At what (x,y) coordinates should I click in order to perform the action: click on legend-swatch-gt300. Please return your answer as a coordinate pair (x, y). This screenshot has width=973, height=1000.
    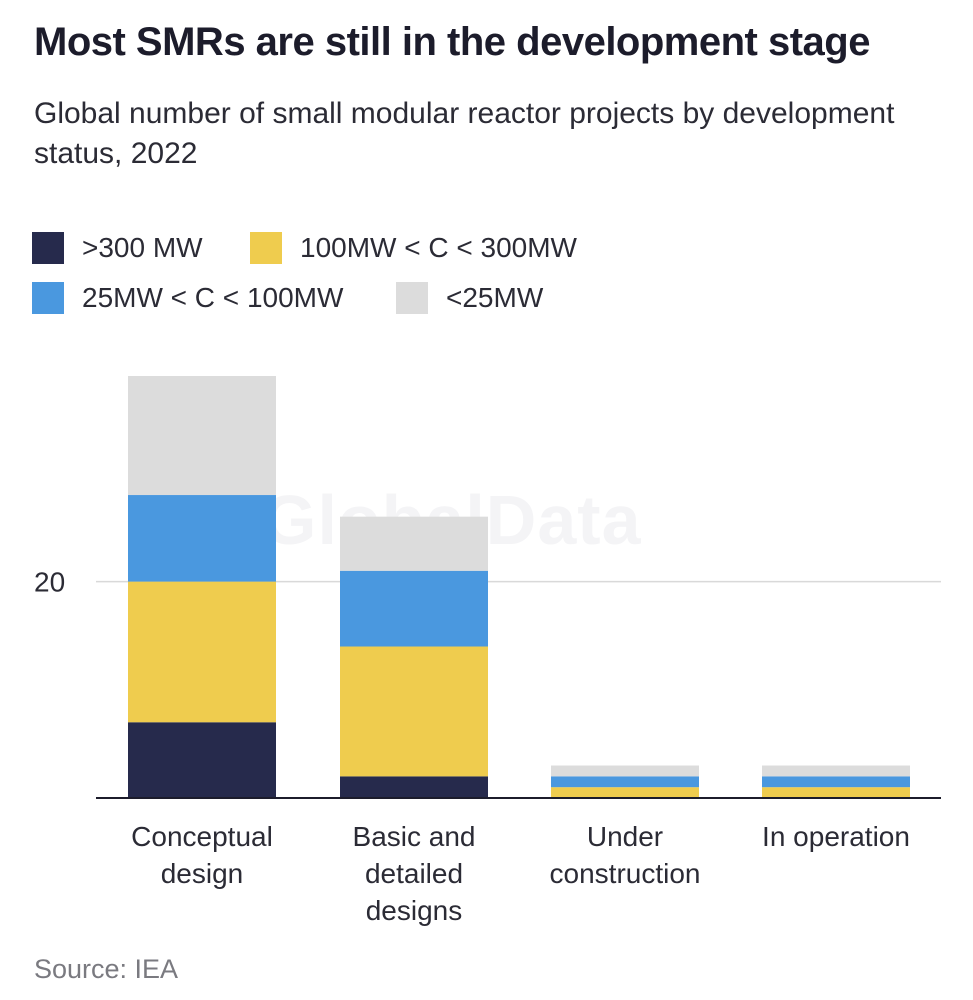
    Looking at the image, I should click on (48, 248).